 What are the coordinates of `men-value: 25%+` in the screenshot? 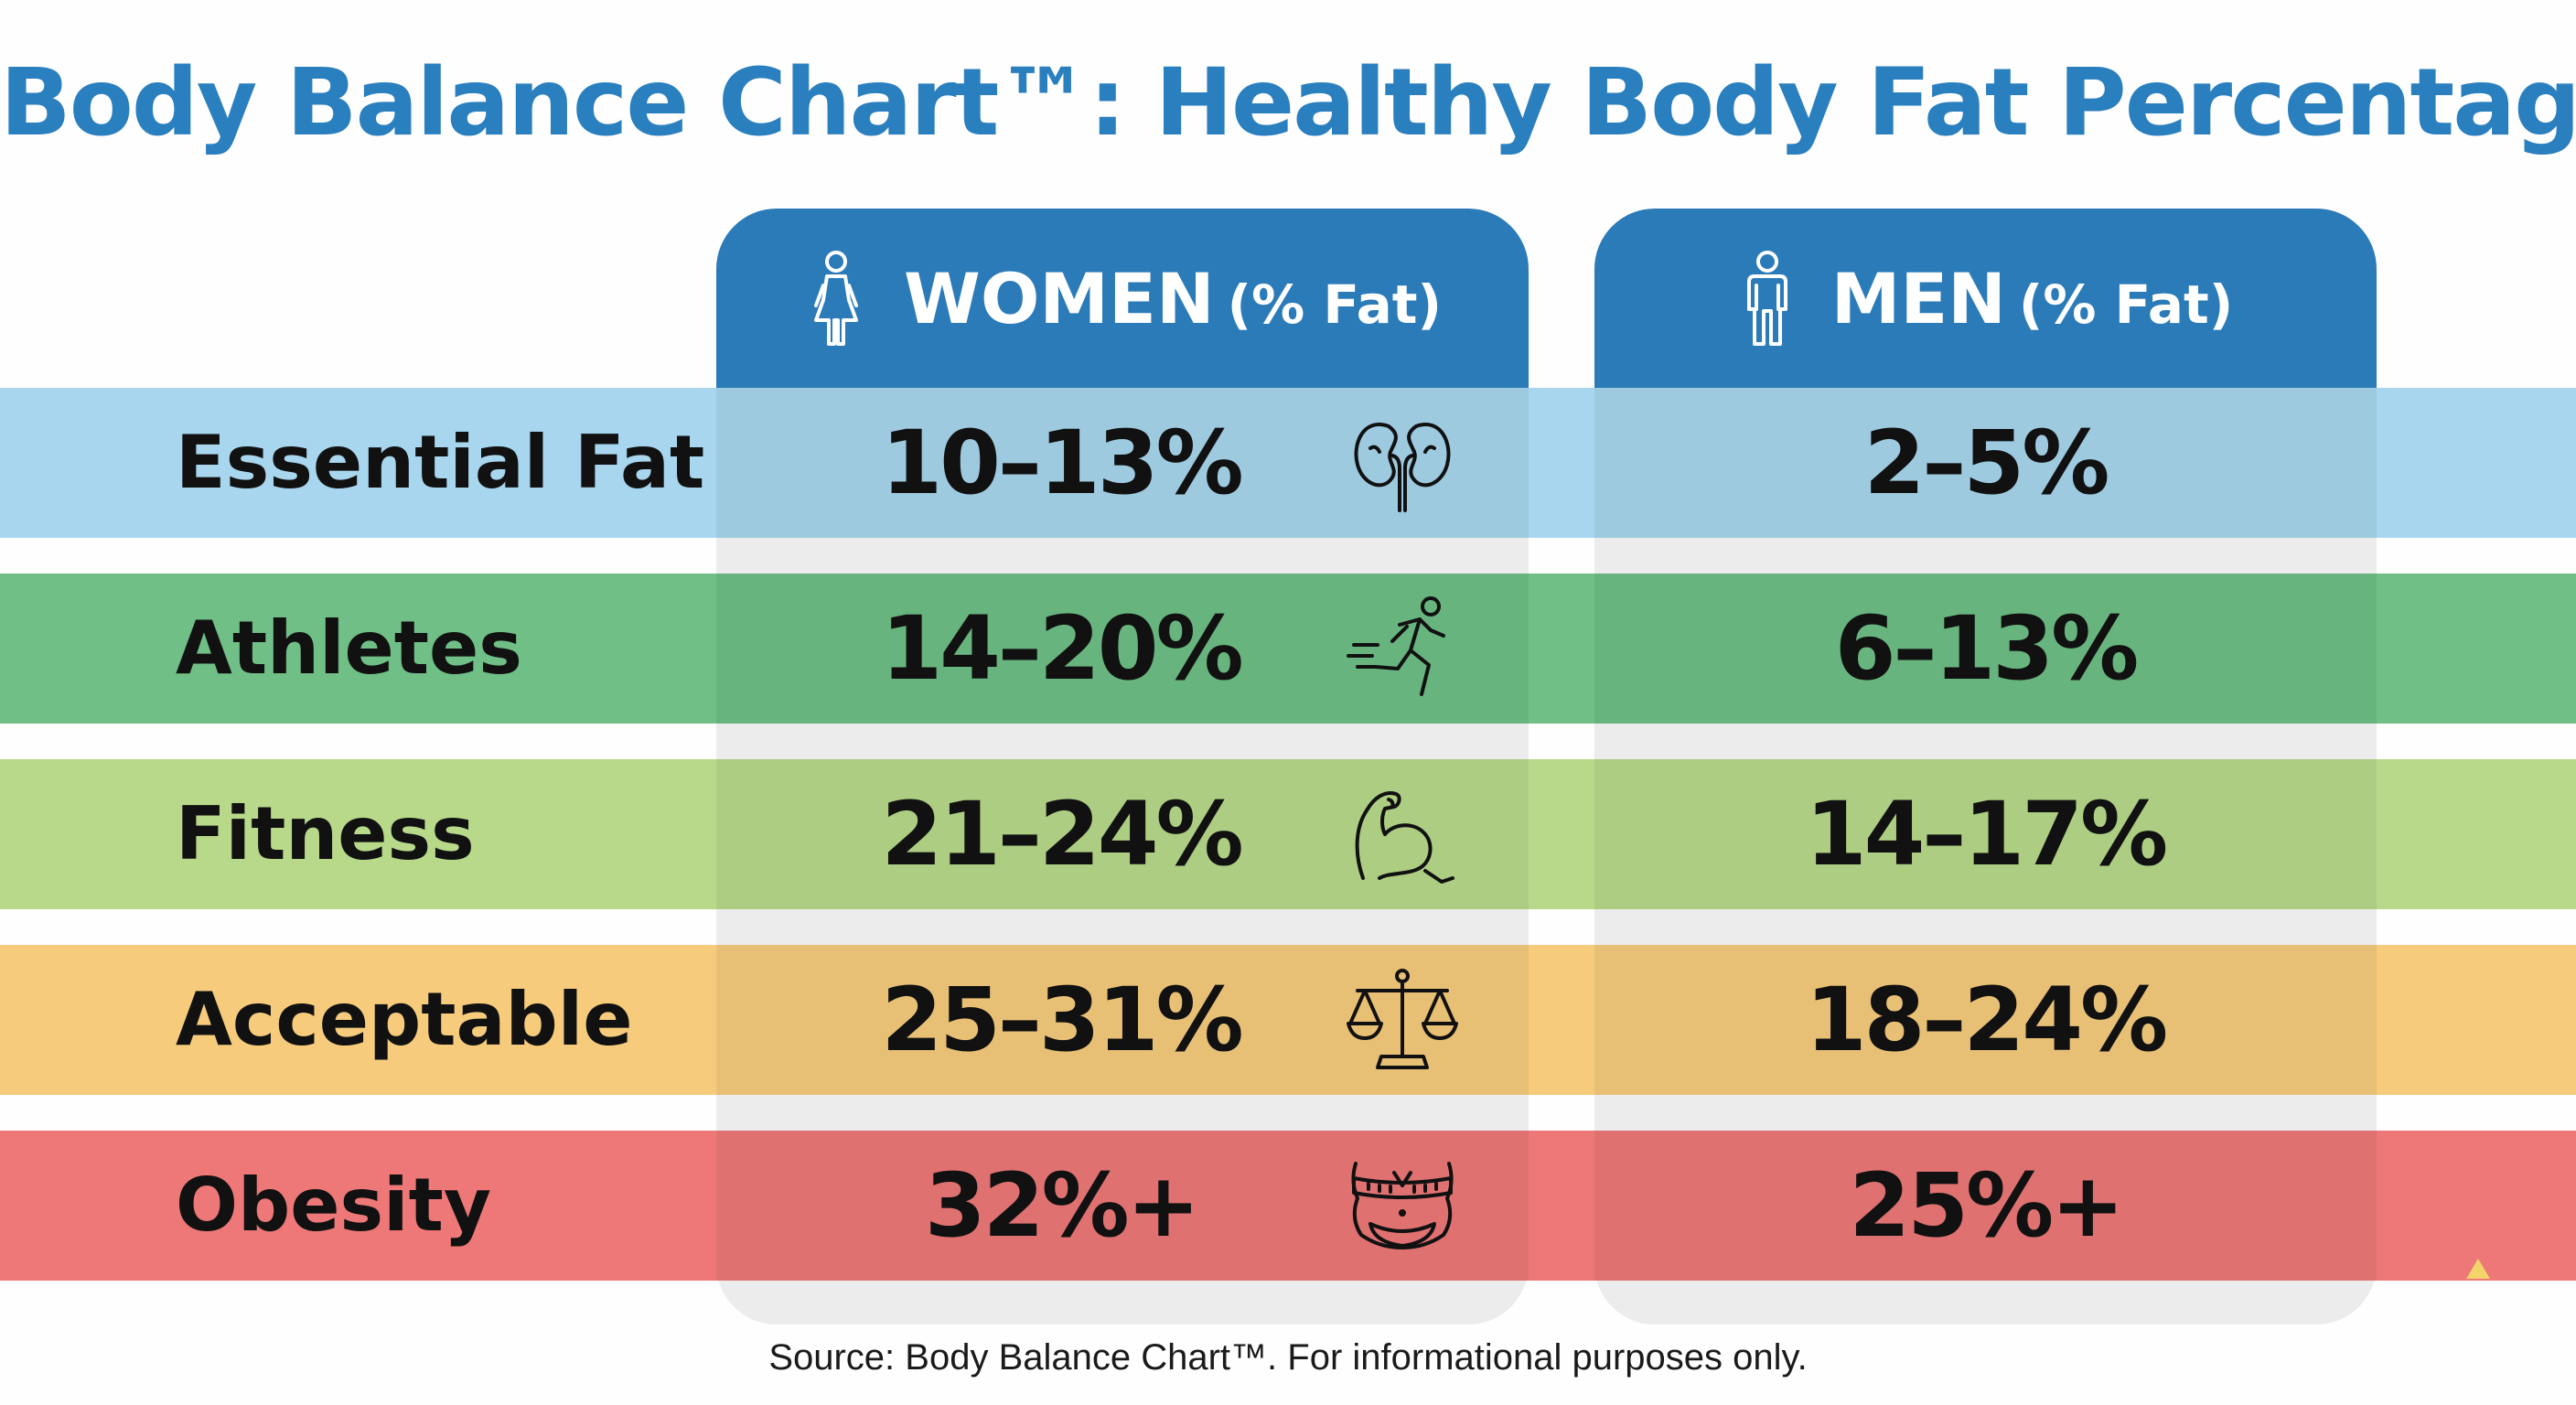 It's located at (1986, 1206).